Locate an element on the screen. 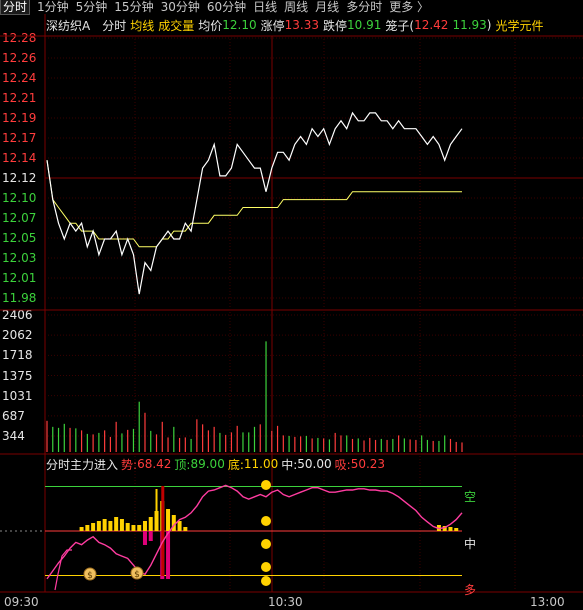  volume-tick-label: 687 is located at coordinates (13, 415).